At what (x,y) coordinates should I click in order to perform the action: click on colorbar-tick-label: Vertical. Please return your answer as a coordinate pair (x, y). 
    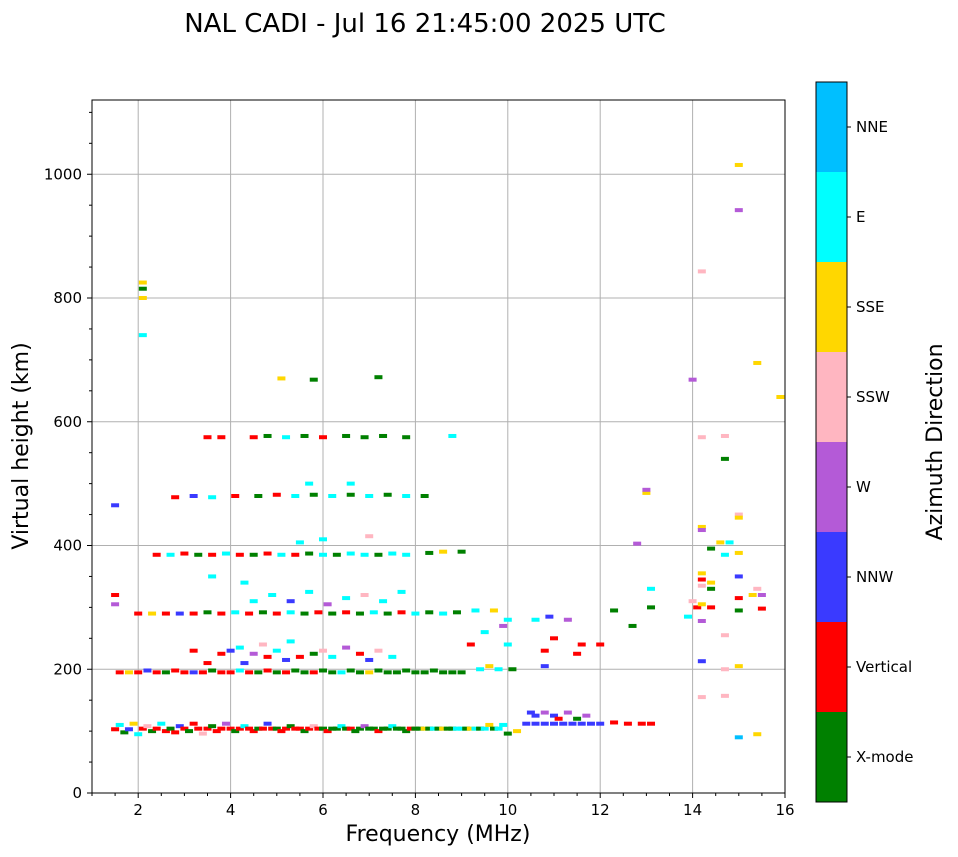
    Looking at the image, I should click on (884, 667).